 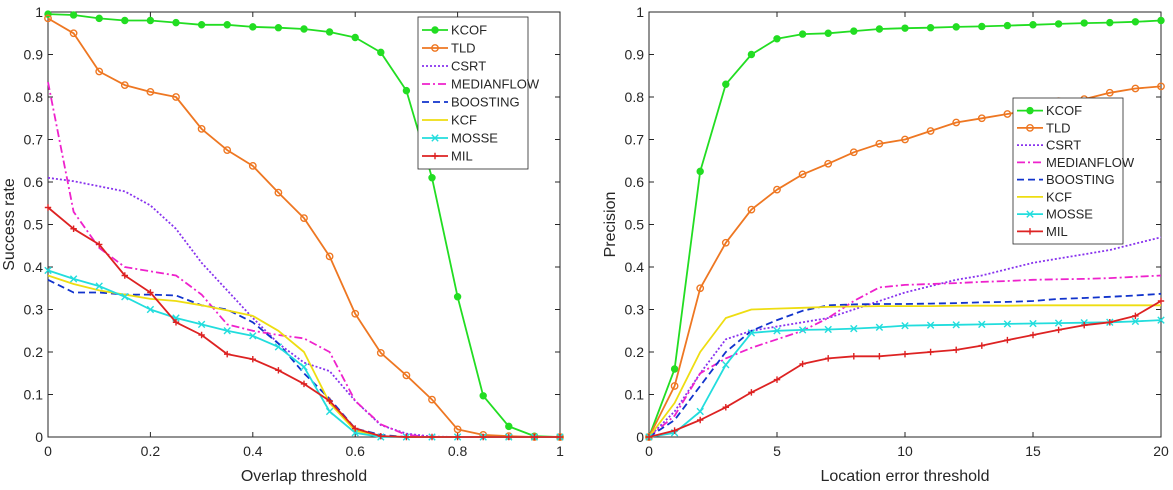 I want to click on series-line-medianflow, so click(x=905, y=356).